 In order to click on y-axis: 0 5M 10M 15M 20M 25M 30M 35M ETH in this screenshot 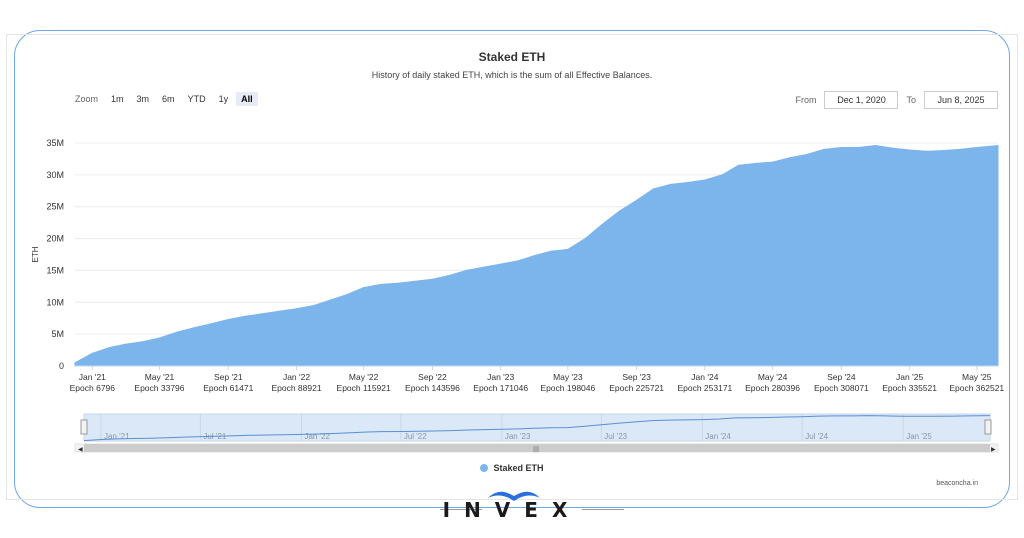, I will do `click(47, 254)`.